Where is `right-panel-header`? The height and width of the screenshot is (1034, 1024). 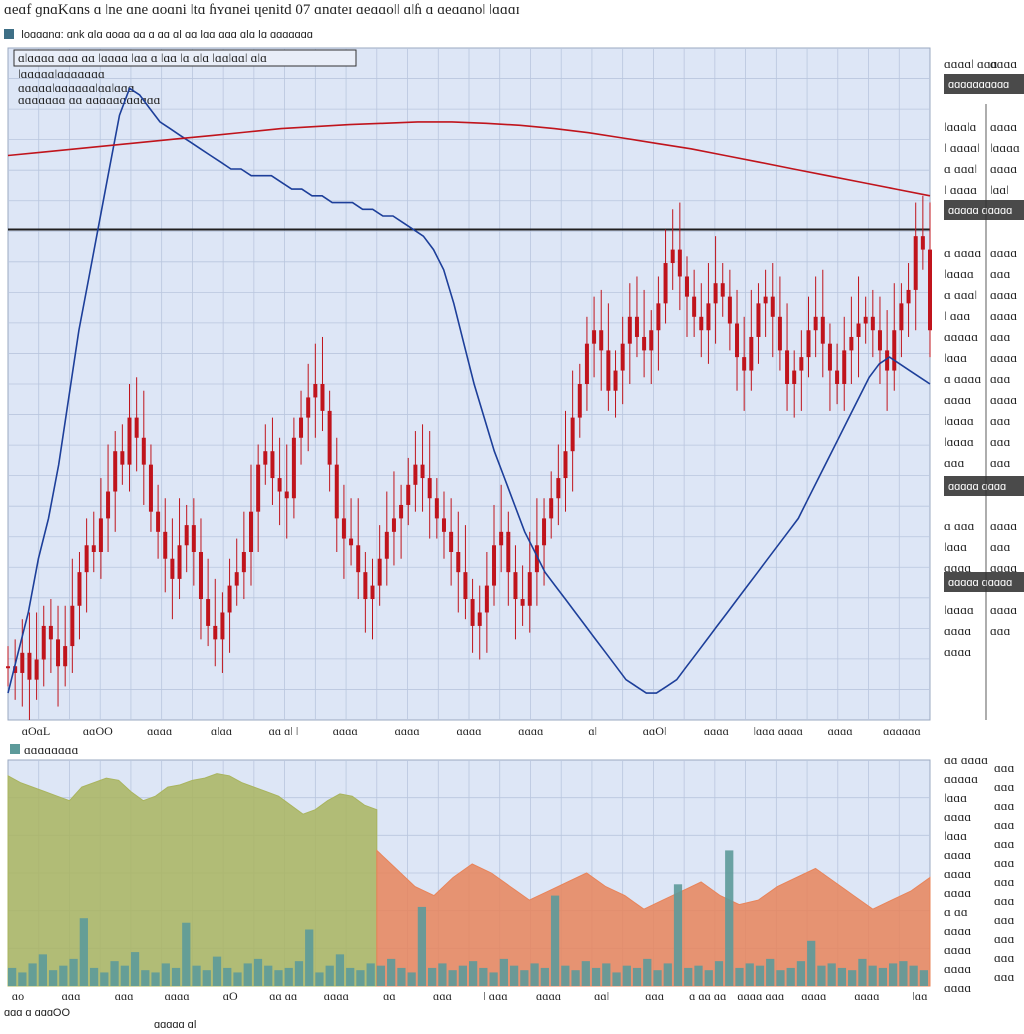 right-panel-header is located at coordinates (984, 84).